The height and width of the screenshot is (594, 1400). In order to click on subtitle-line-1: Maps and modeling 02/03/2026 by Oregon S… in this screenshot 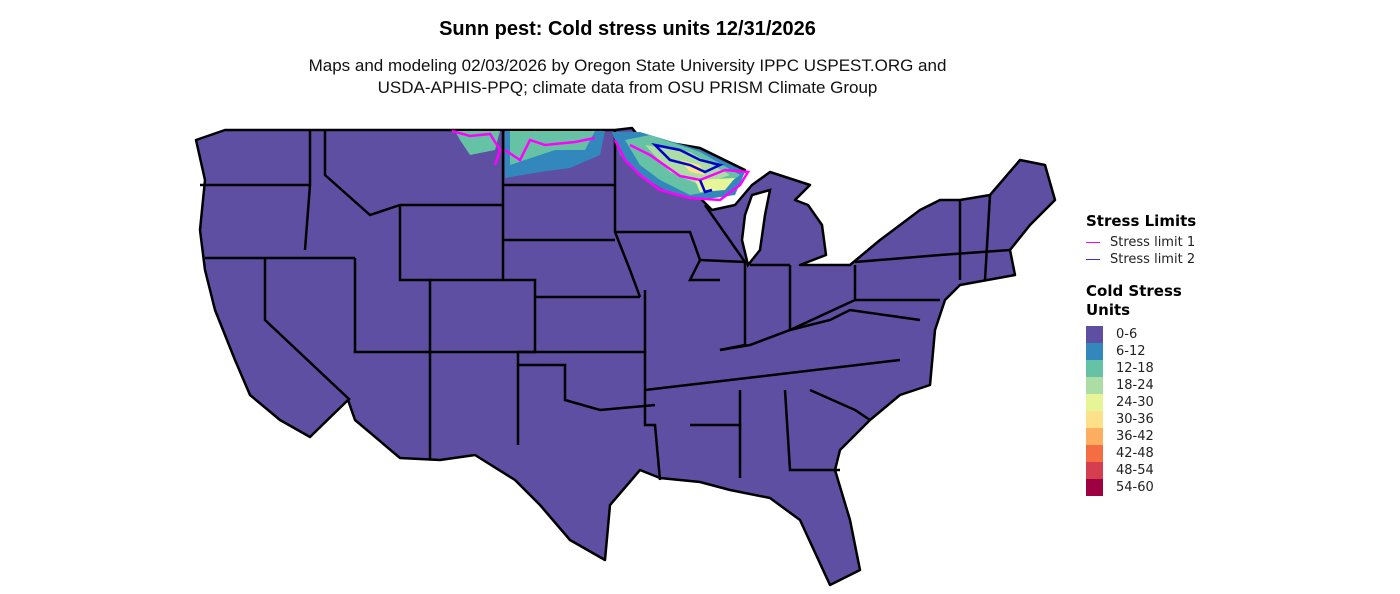, I will do `click(627, 65)`.